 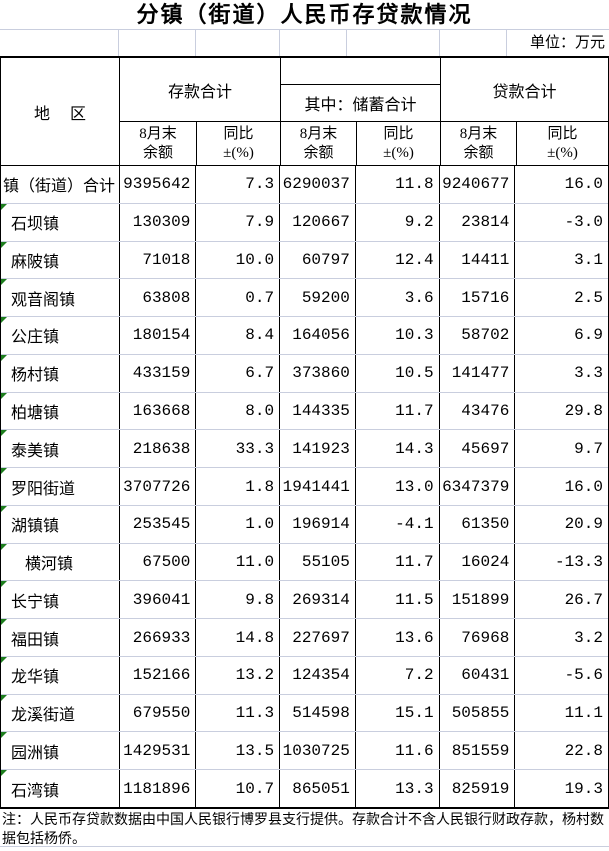 I want to click on loan-yoy-cell: -3.0, so click(x=583, y=222).